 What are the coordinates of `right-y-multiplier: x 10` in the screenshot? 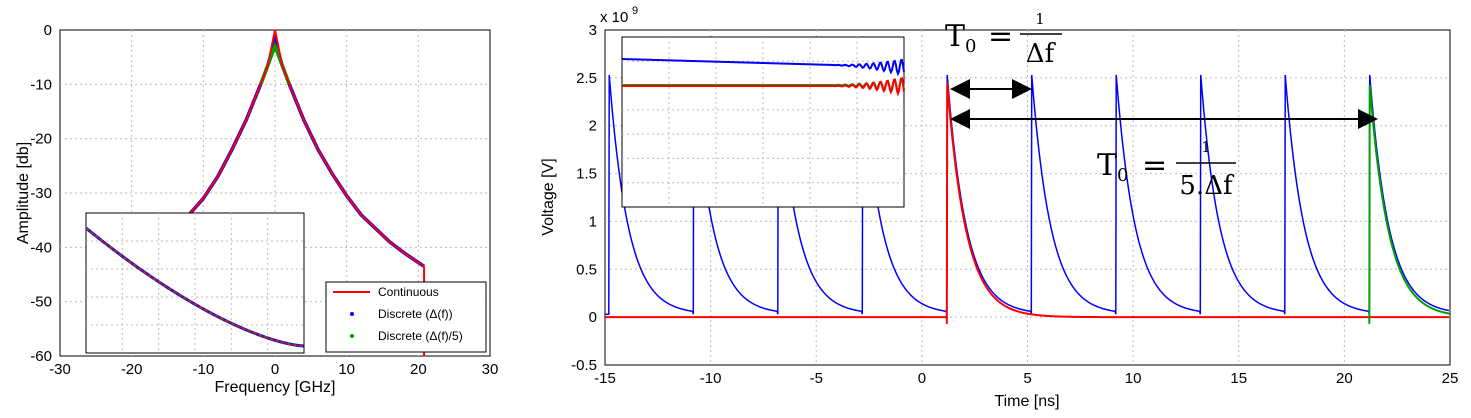 It's located at (614, 17).